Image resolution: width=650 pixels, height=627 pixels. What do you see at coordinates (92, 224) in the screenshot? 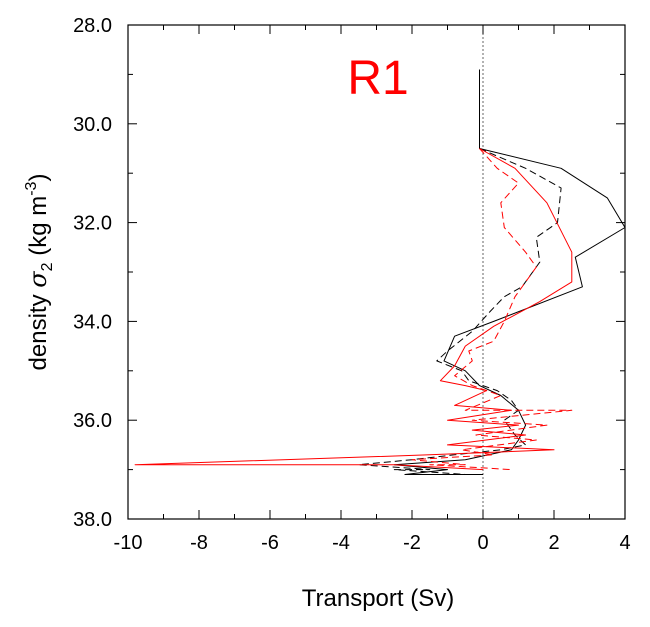
I see `y-tick-label: 32.0` at bounding box center [92, 224].